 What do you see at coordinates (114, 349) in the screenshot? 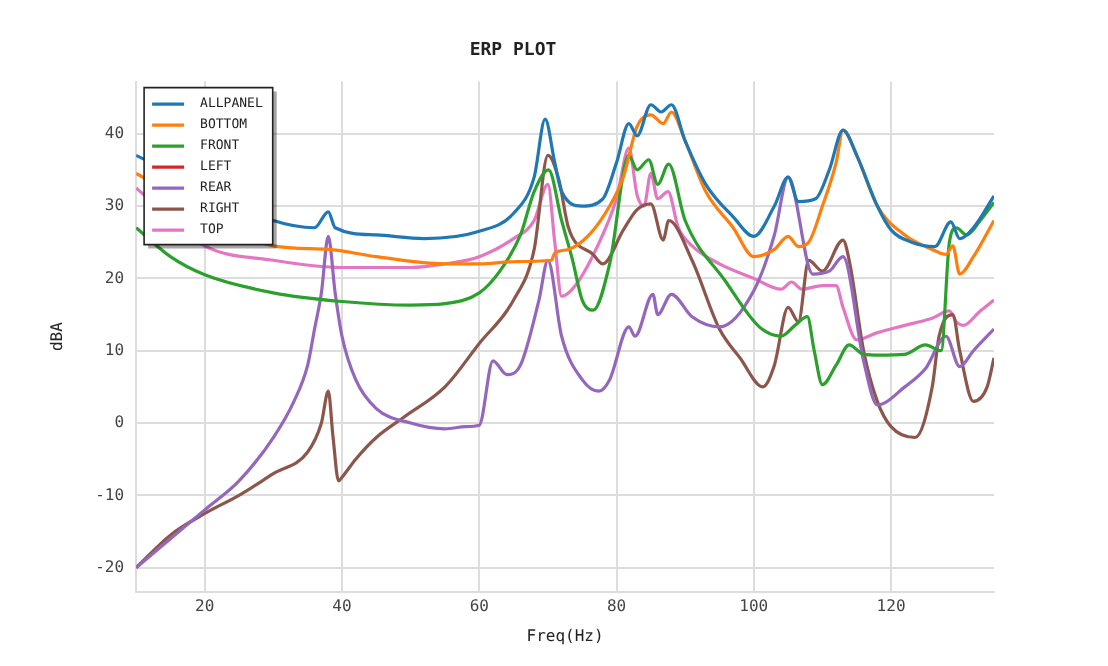
I see `y-tick-label: 10` at bounding box center [114, 349].